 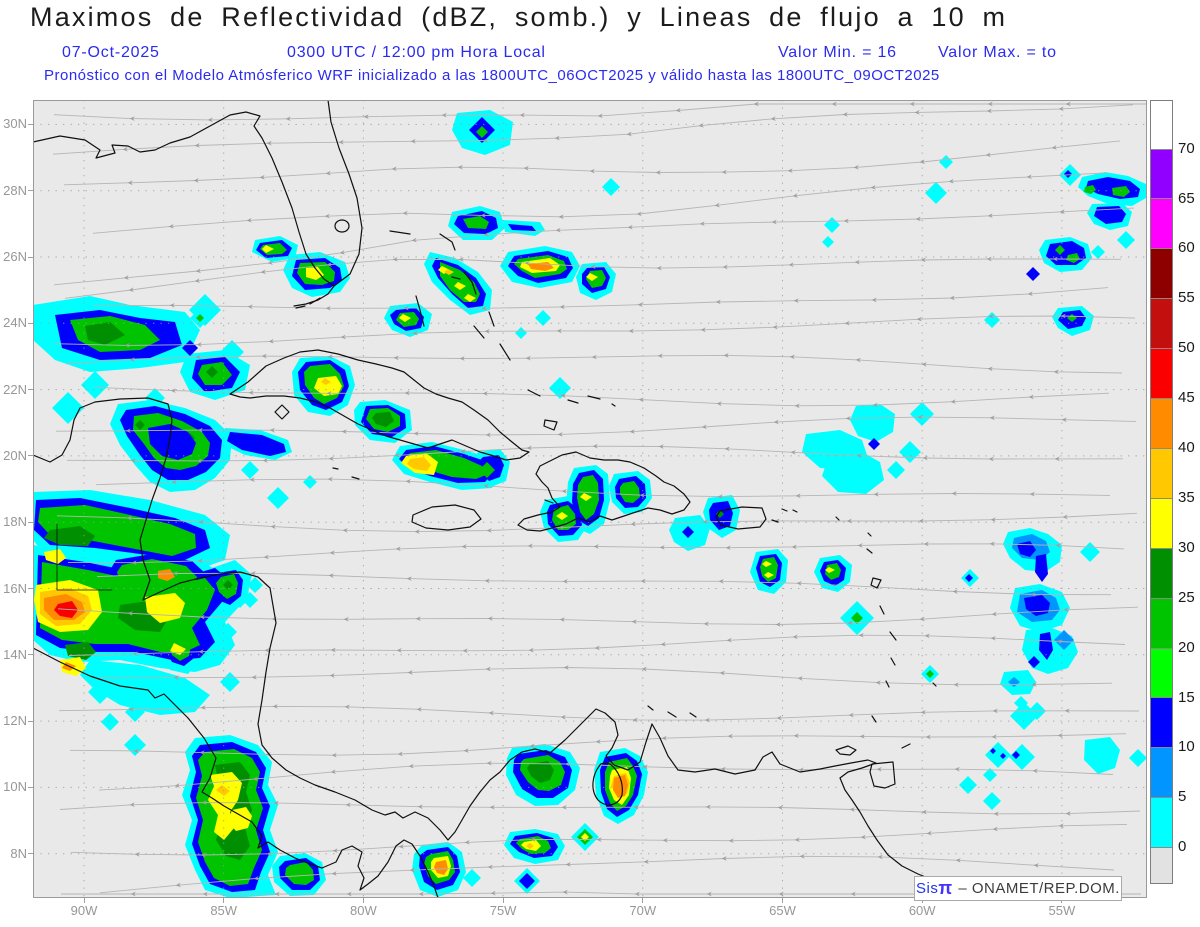 I want to click on lon-tick-label: 80W, so click(x=363, y=910).